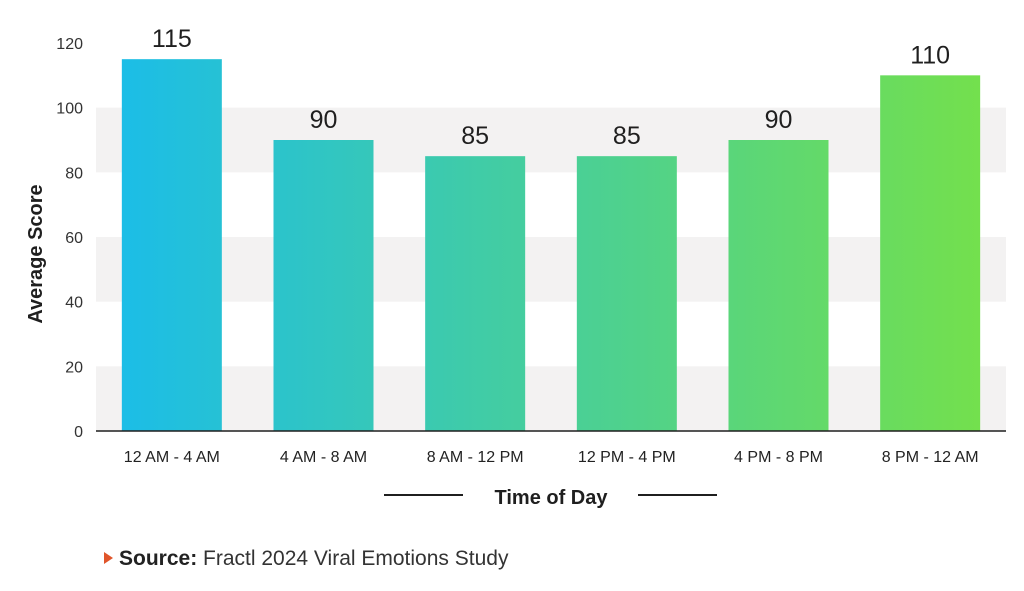 Image resolution: width=1024 pixels, height=591 pixels. I want to click on y-tick-label: 120, so click(69, 44).